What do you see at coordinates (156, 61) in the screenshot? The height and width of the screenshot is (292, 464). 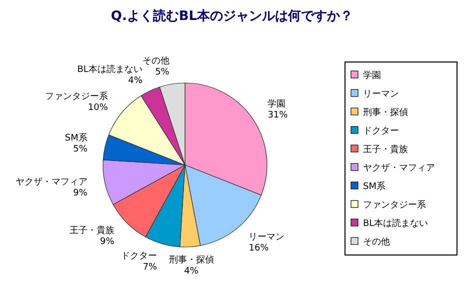 I see `slice-label: その他` at bounding box center [156, 61].